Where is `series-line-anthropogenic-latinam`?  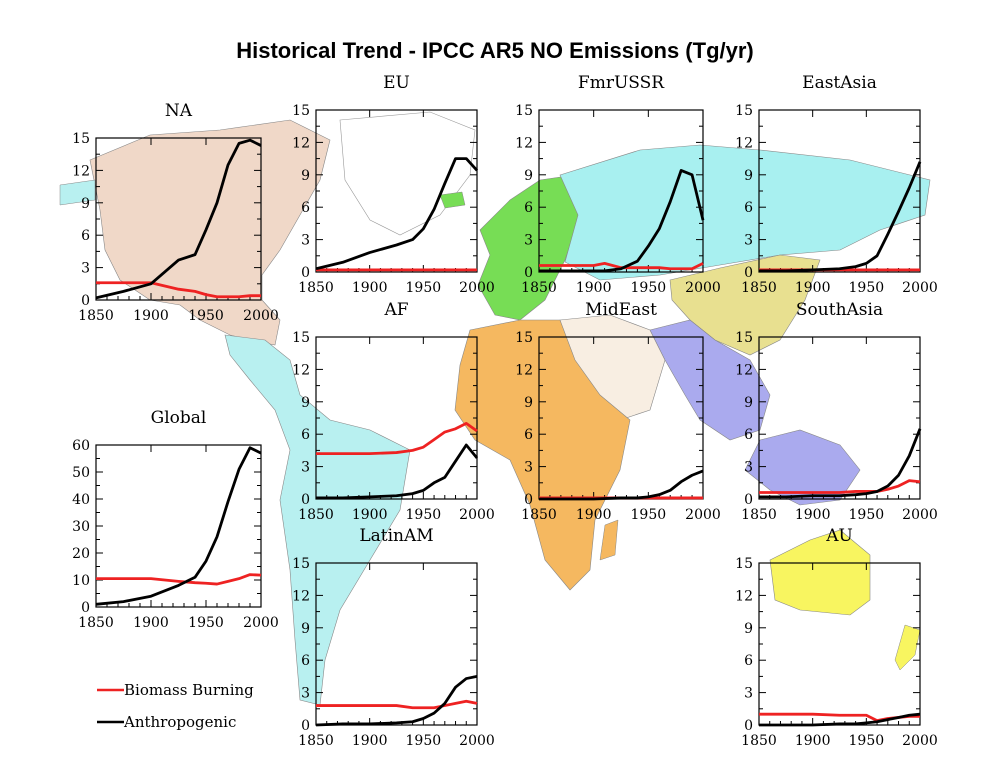 series-line-anthropogenic-latinam is located at coordinates (396, 701).